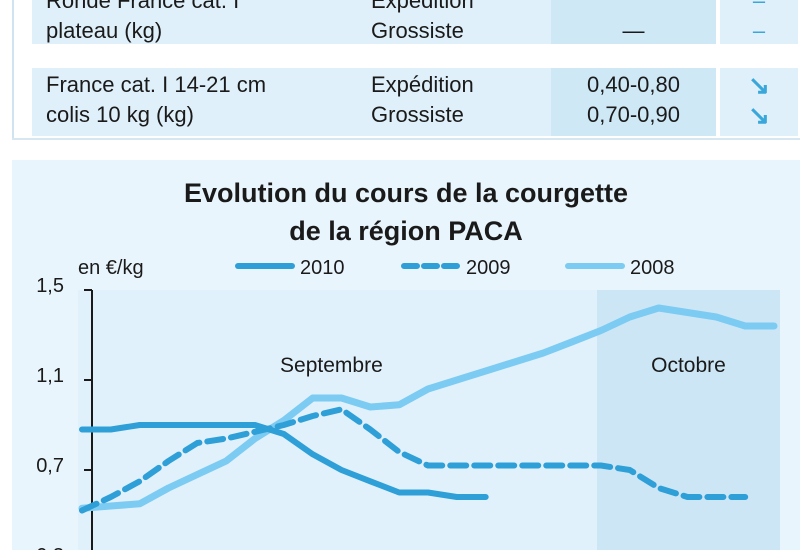 This screenshot has height=550, width=800. What do you see at coordinates (50, 286) in the screenshot?
I see `y-tick-label: 1,5` at bounding box center [50, 286].